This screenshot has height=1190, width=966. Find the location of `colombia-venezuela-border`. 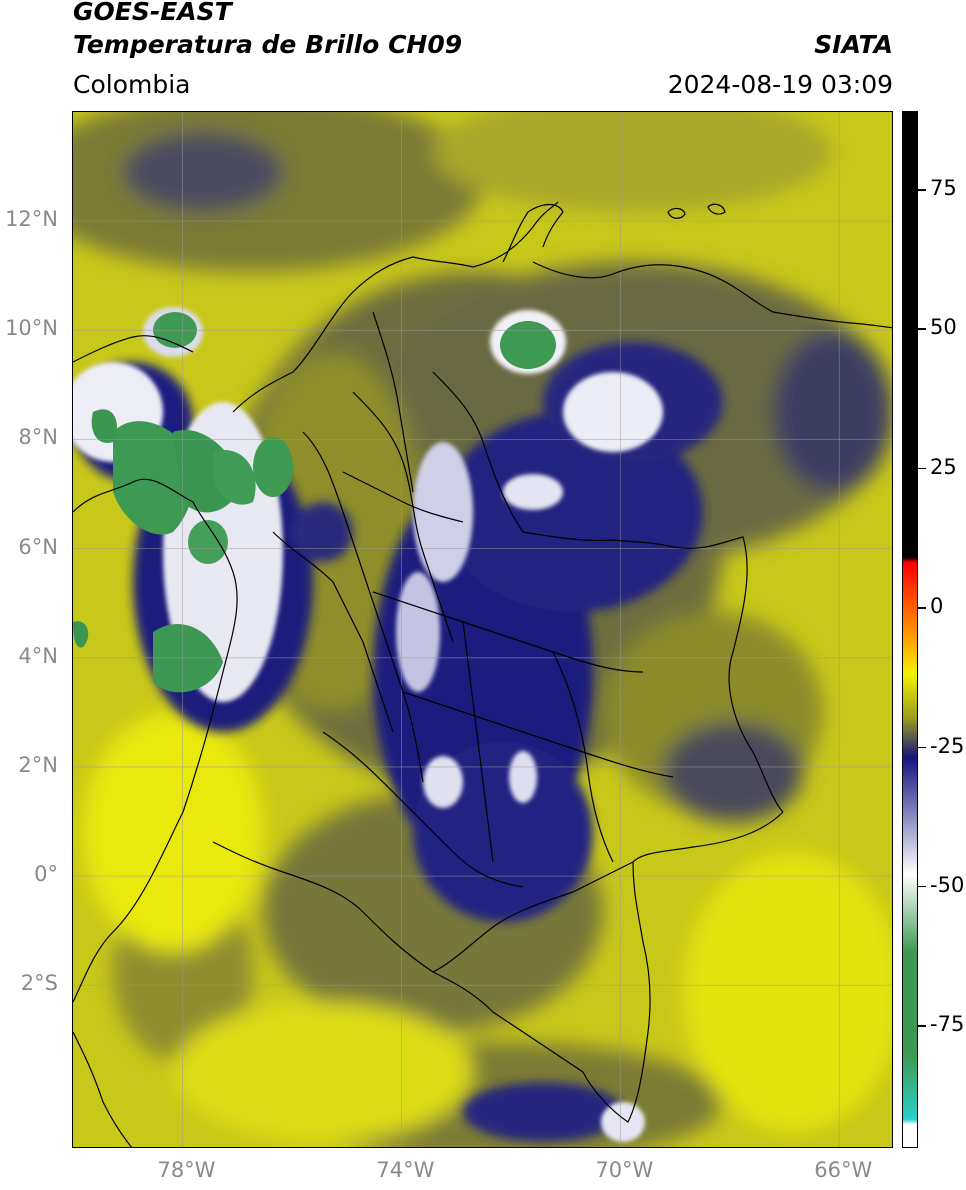

colombia-venezuela-border is located at coordinates (608, 592).